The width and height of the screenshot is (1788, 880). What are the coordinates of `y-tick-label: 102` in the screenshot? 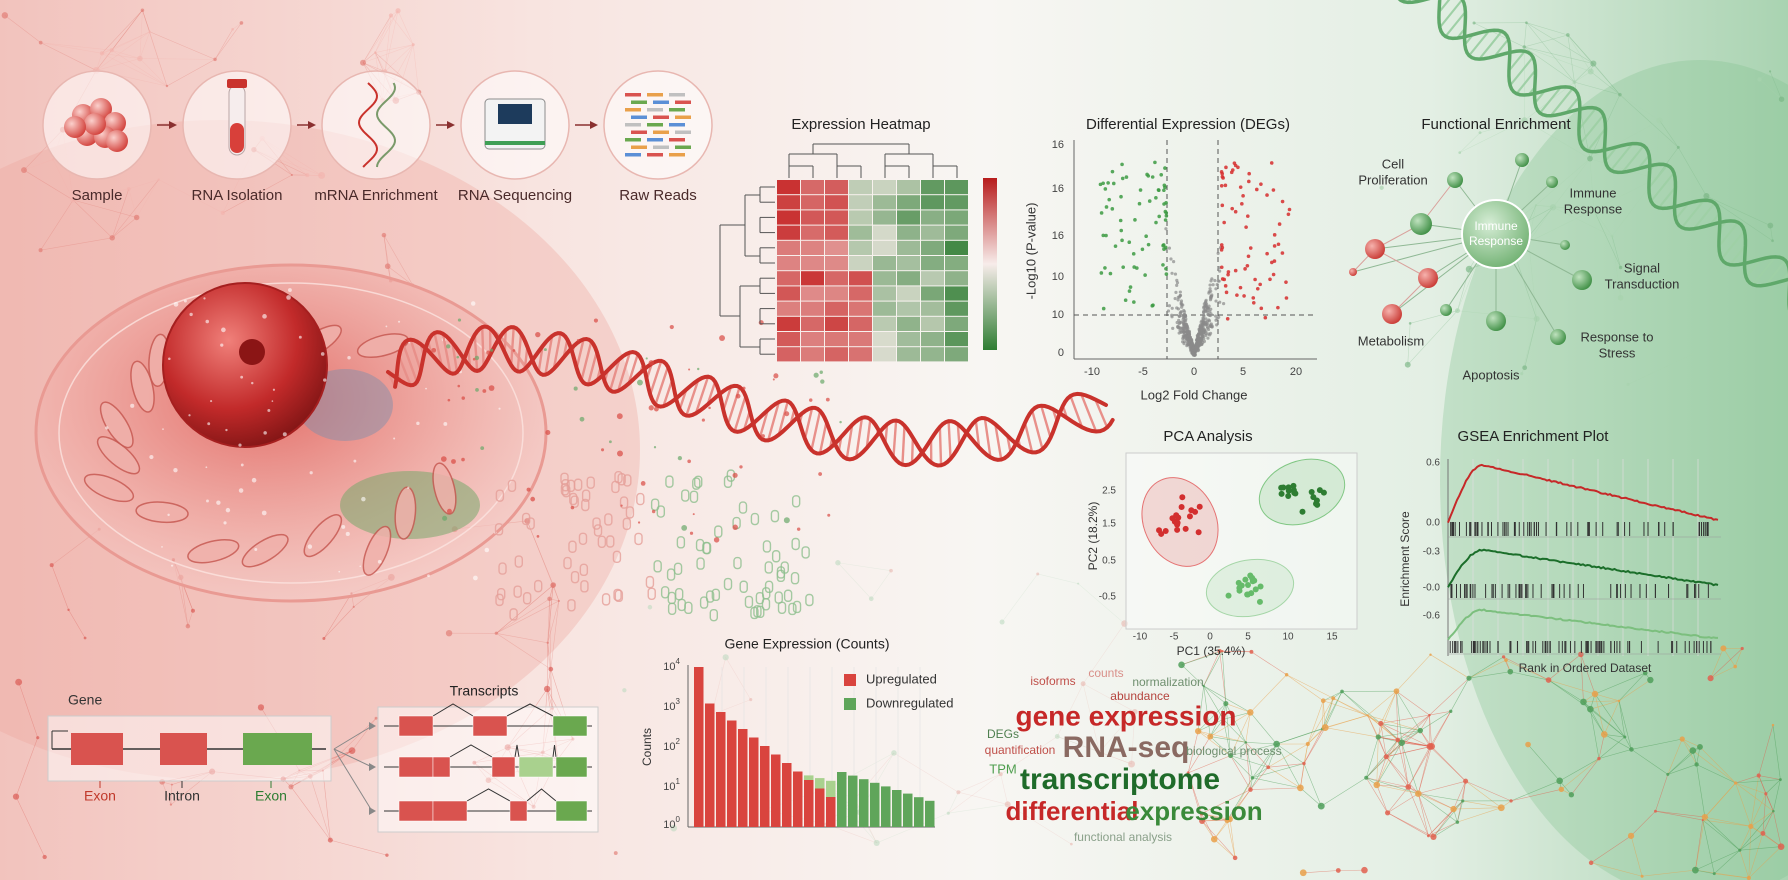 It's located at (671, 745).